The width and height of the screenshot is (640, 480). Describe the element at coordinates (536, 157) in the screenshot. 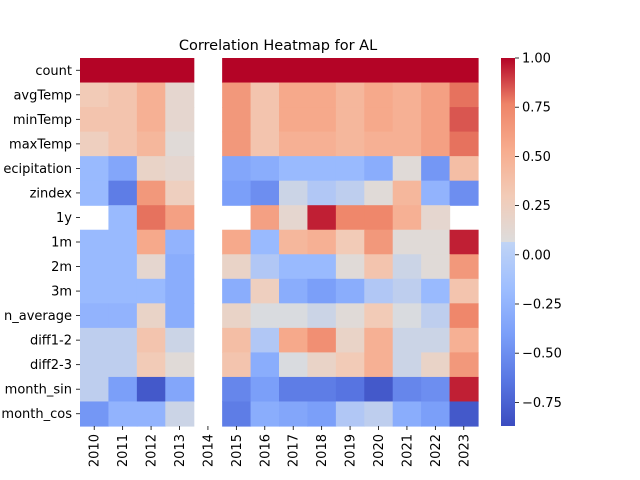

I see `colorbar-tick-label: 0.50` at that location.